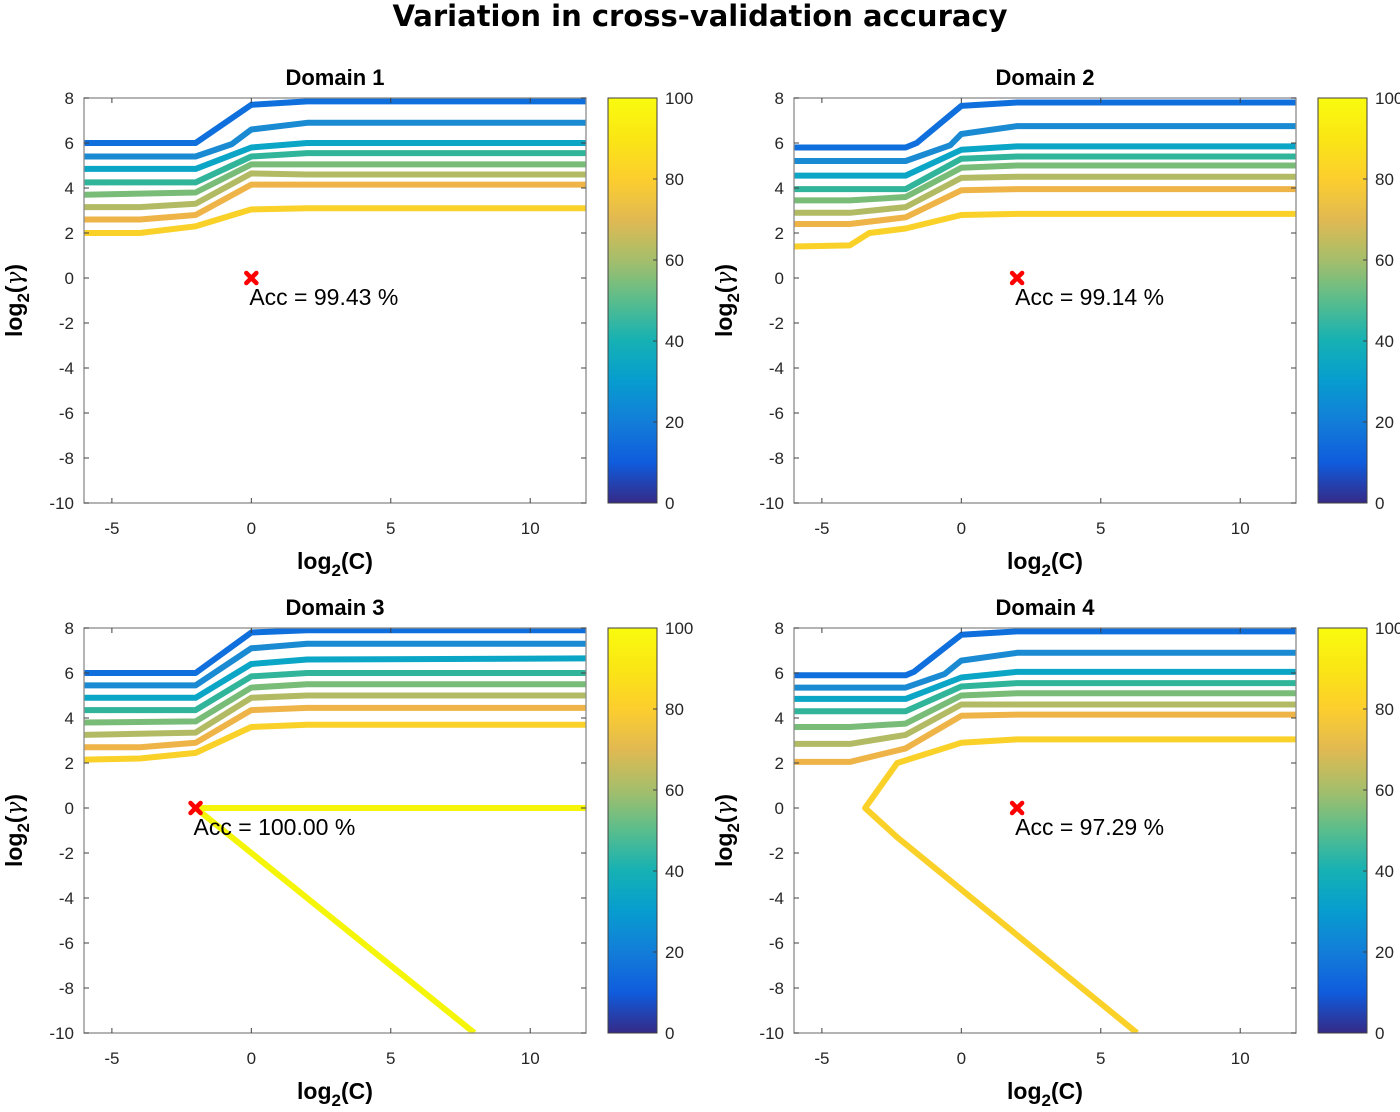 The height and width of the screenshot is (1112, 1400). Describe the element at coordinates (1384, 790) in the screenshot. I see `colorbar-tick-label: 60` at that location.